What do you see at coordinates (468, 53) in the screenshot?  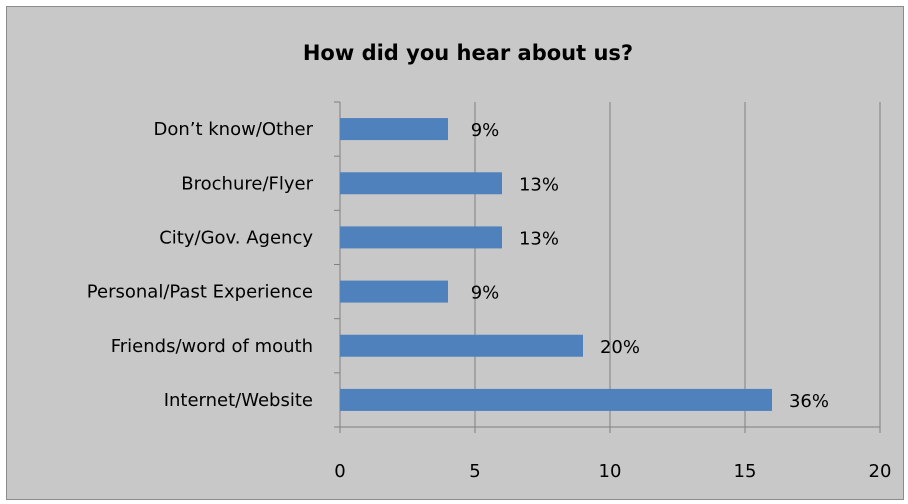 I see `chart-title: How did you hear about us?` at bounding box center [468, 53].